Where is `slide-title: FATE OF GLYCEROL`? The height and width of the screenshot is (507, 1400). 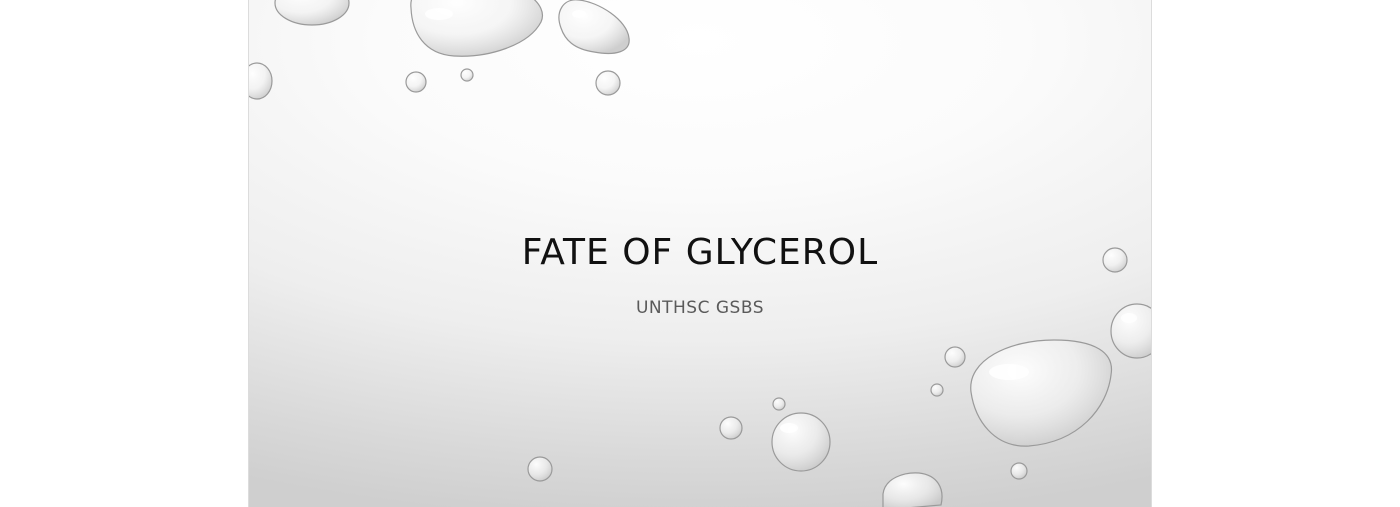
slide-title: FATE OF GLYCEROL is located at coordinates (700, 252).